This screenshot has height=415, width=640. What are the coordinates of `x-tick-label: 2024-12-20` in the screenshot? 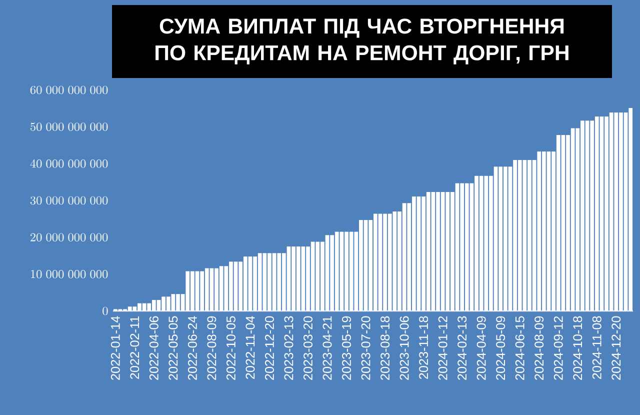 It's located at (616, 348).